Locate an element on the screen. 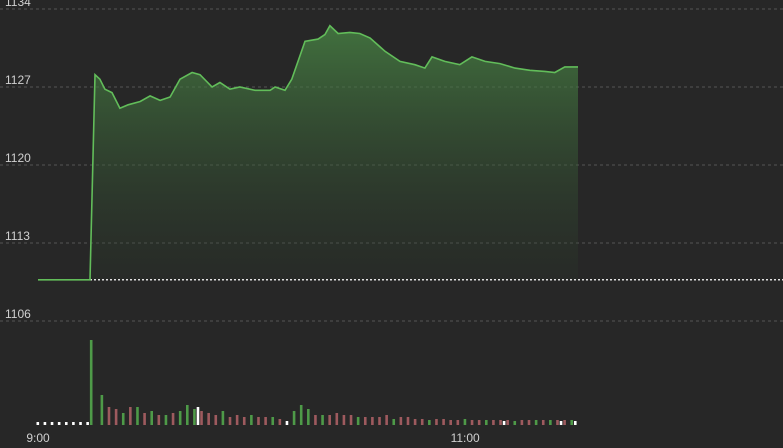 Image resolution: width=783 pixels, height=448 pixels. x-tick-label: 9:00 is located at coordinates (38, 438).